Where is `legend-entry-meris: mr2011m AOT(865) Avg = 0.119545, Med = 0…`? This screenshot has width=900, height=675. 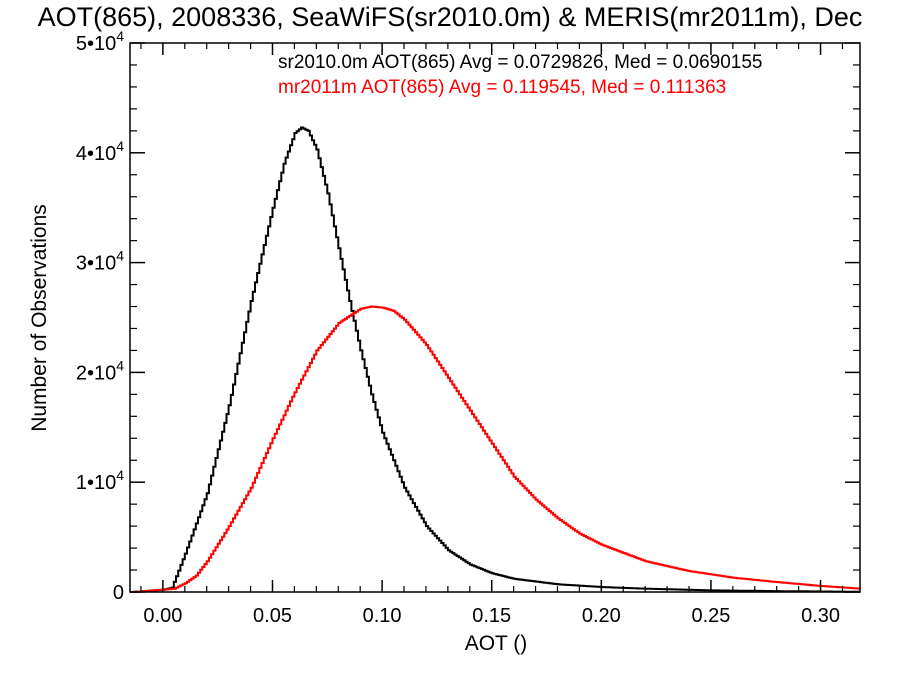 legend-entry-meris: mr2011m AOT(865) Avg = 0.119545, Med = 0… is located at coordinates (502, 87).